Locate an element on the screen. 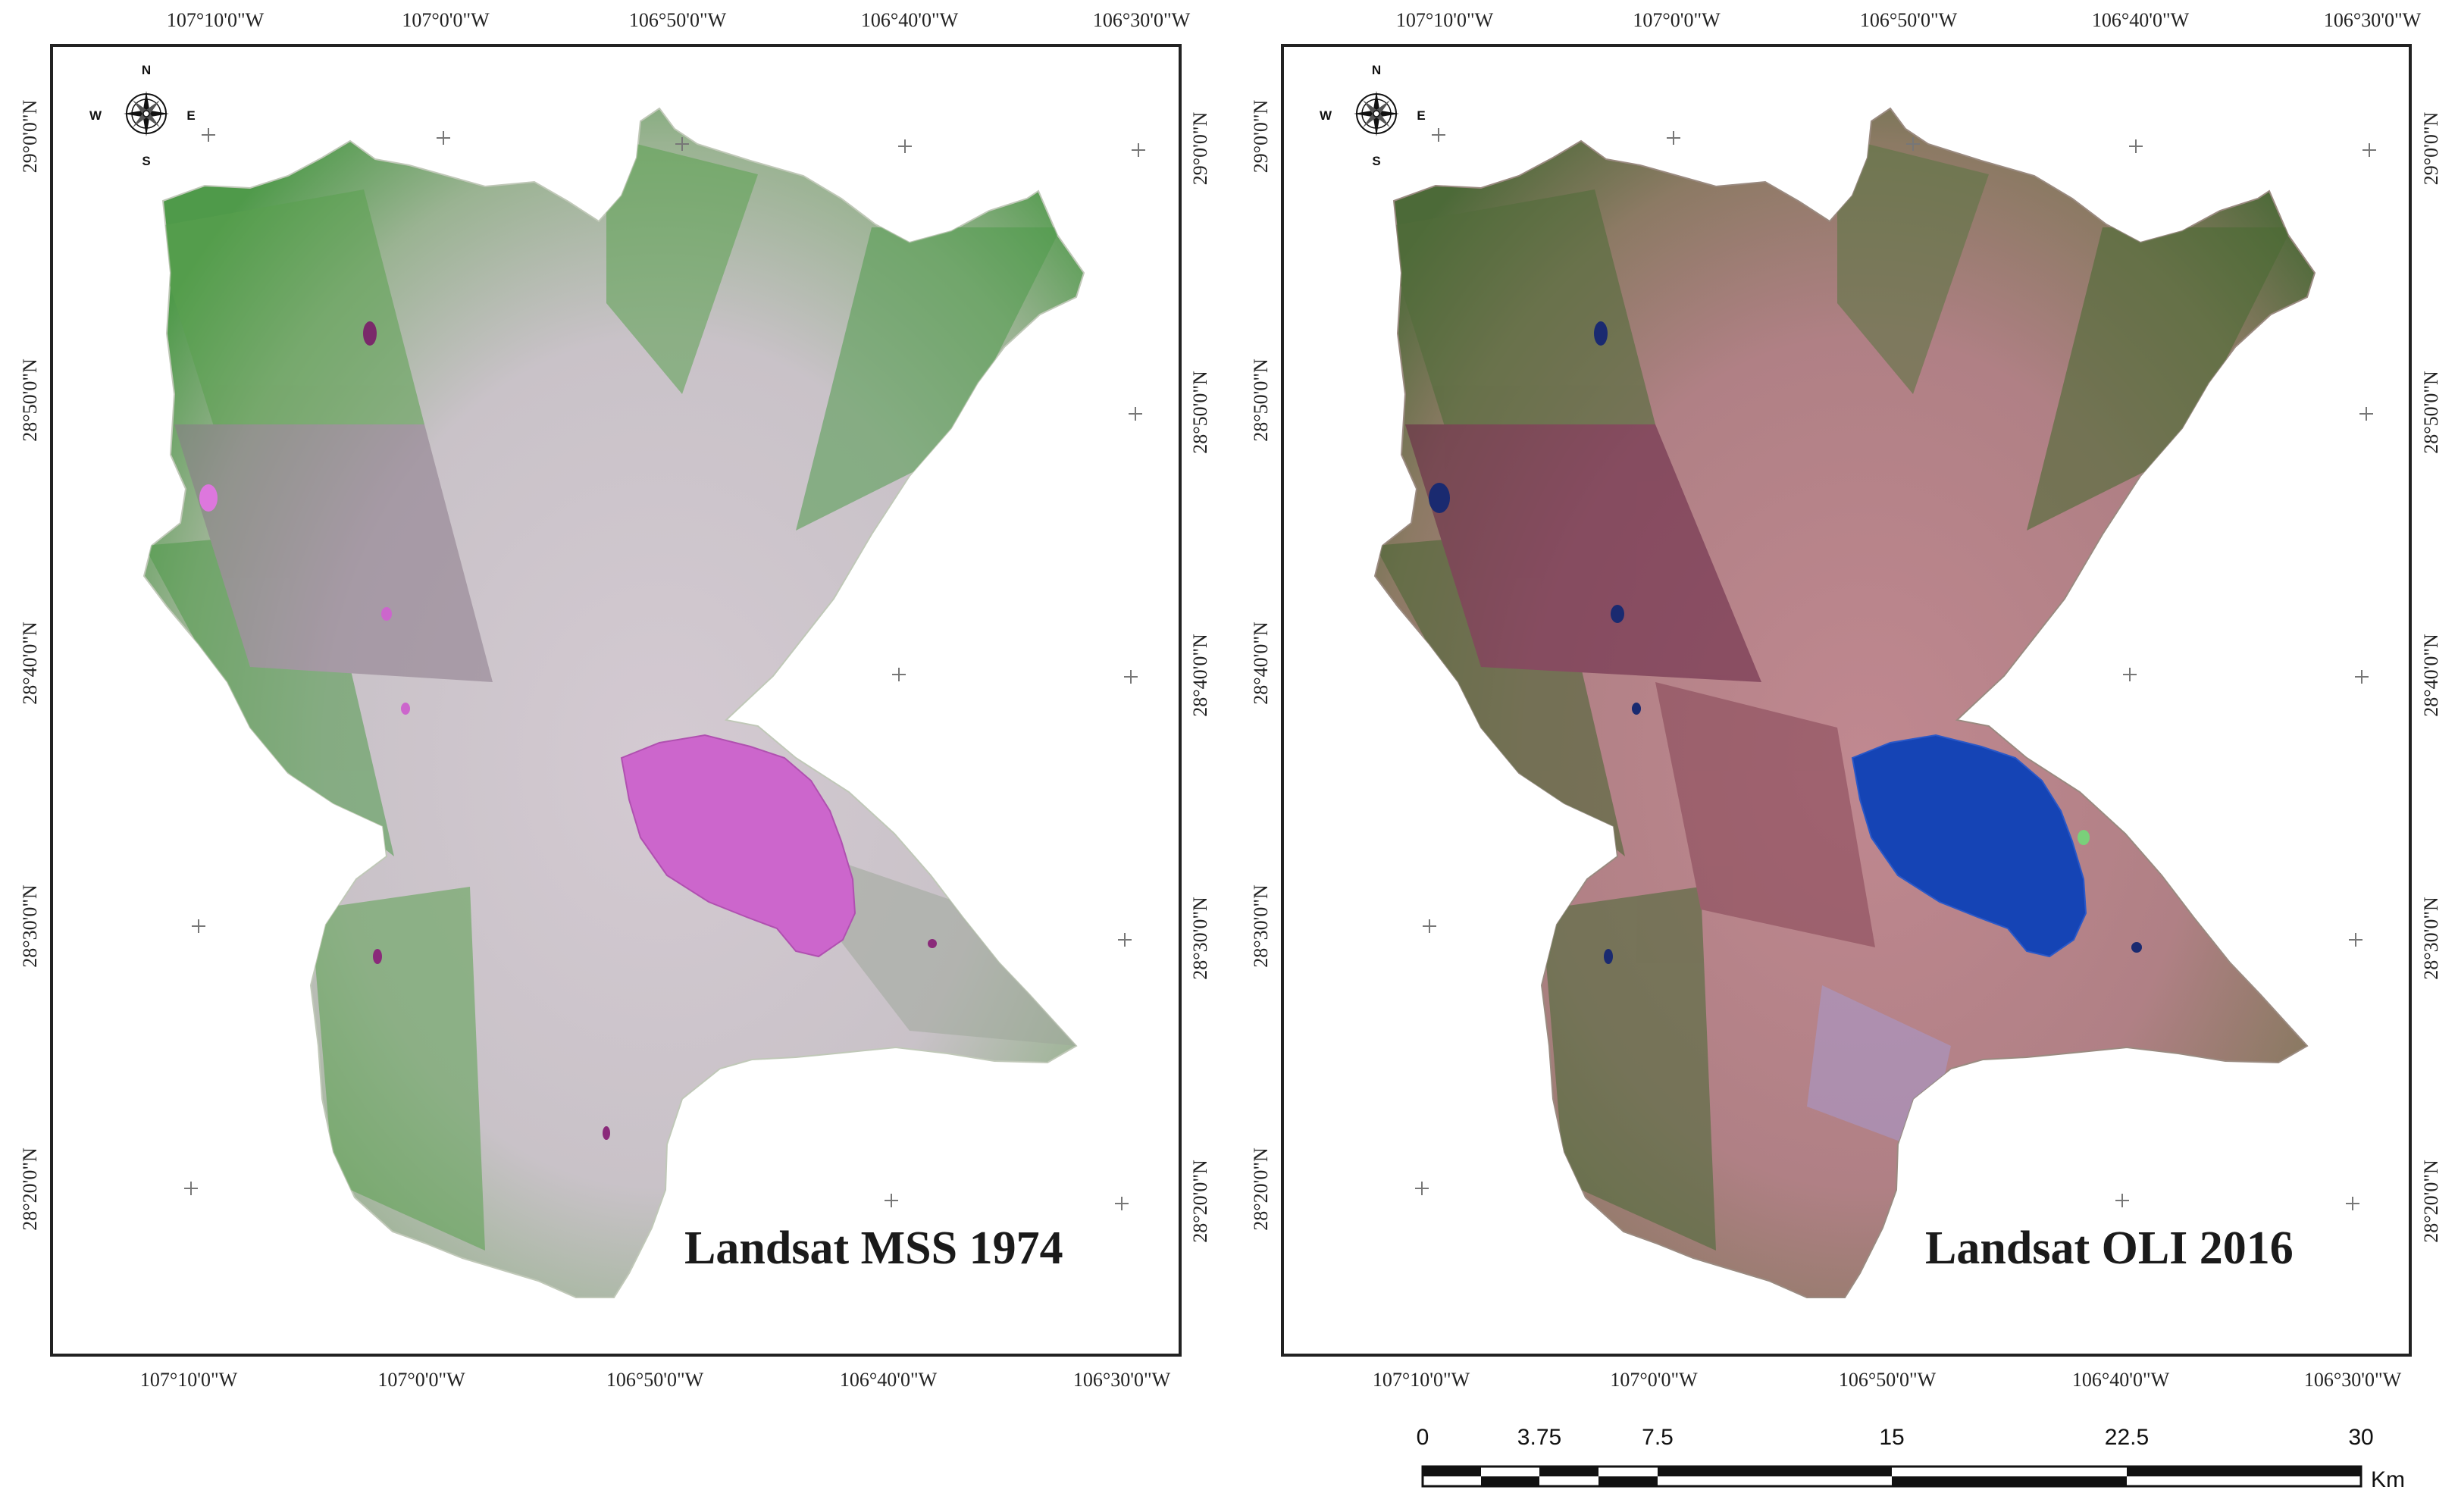 This screenshot has height=1512, width=2458. right-compass-e: E is located at coordinates (1421, 116).